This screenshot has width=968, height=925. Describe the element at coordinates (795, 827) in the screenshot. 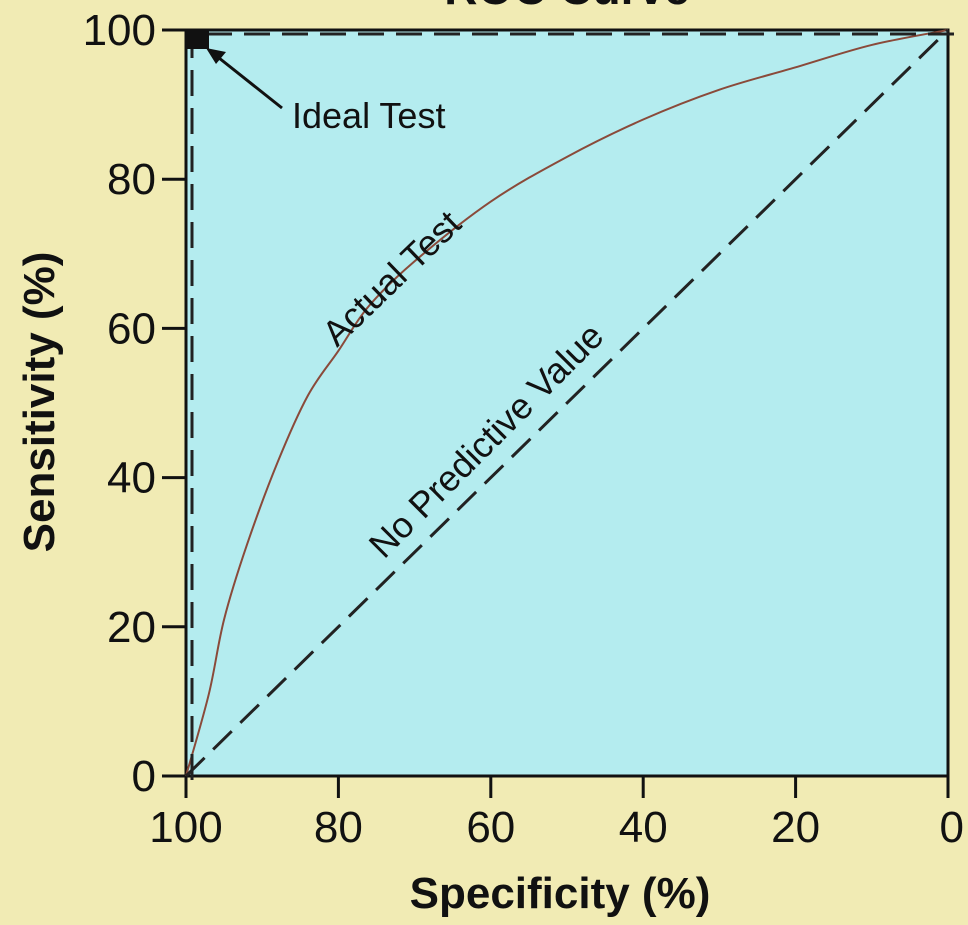

I see `x-tick-label: 20` at that location.